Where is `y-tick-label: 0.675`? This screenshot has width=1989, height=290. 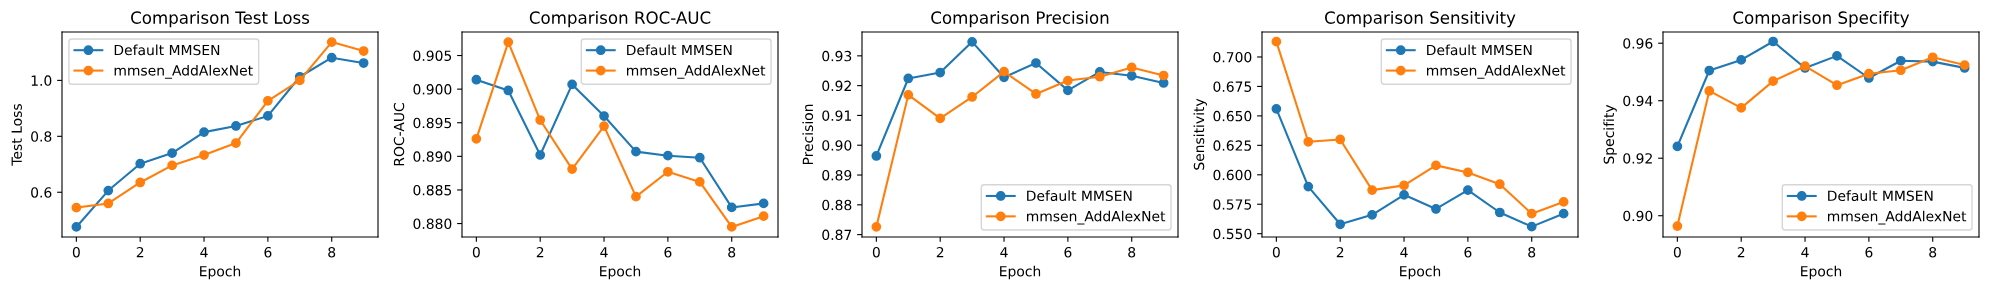
y-tick-label: 0.675 is located at coordinates (1232, 86).